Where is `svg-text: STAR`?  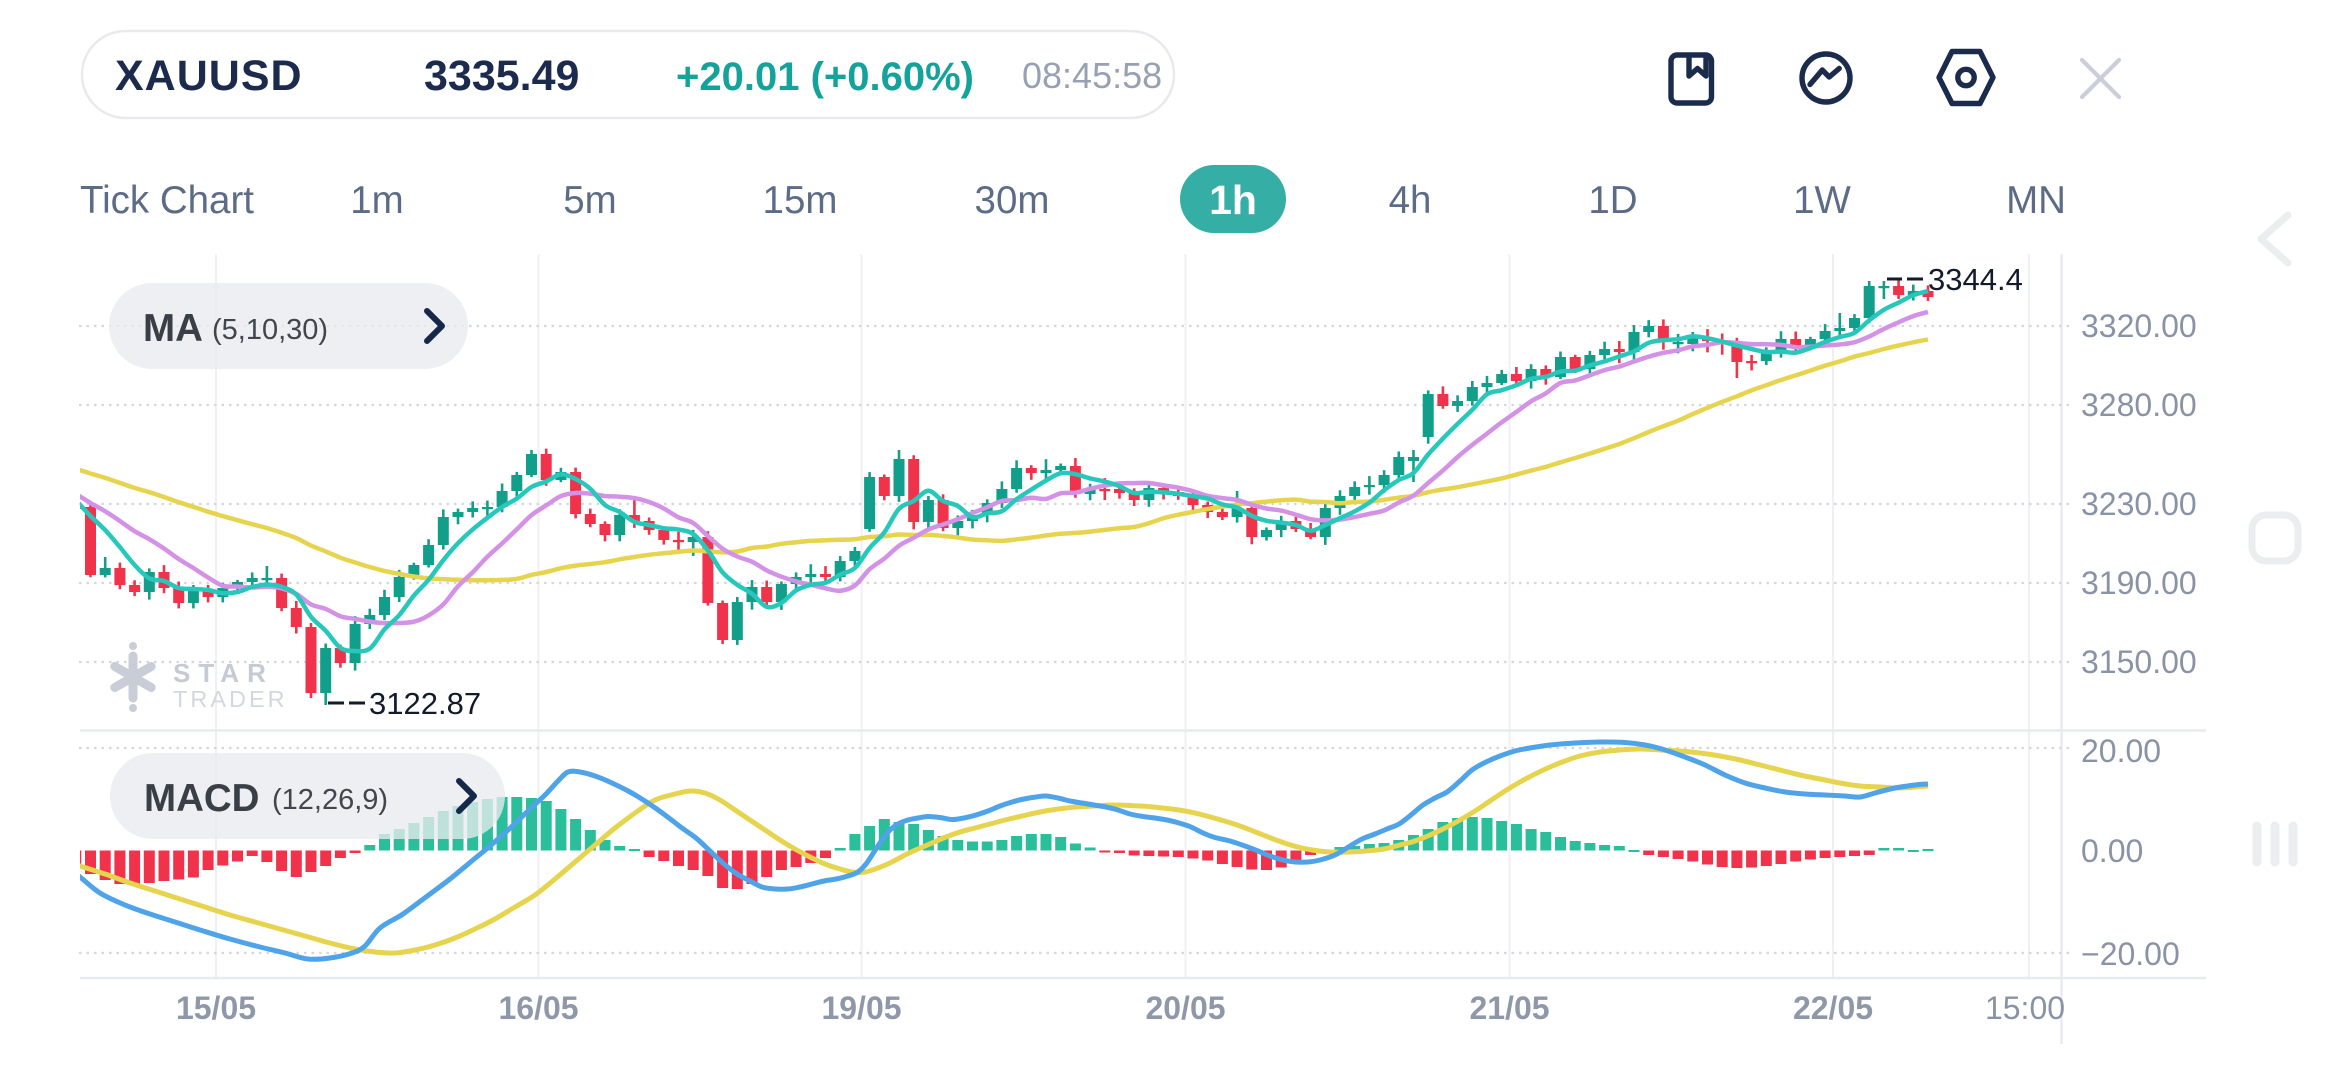
svg-text: STAR is located at coordinates (223, 673).